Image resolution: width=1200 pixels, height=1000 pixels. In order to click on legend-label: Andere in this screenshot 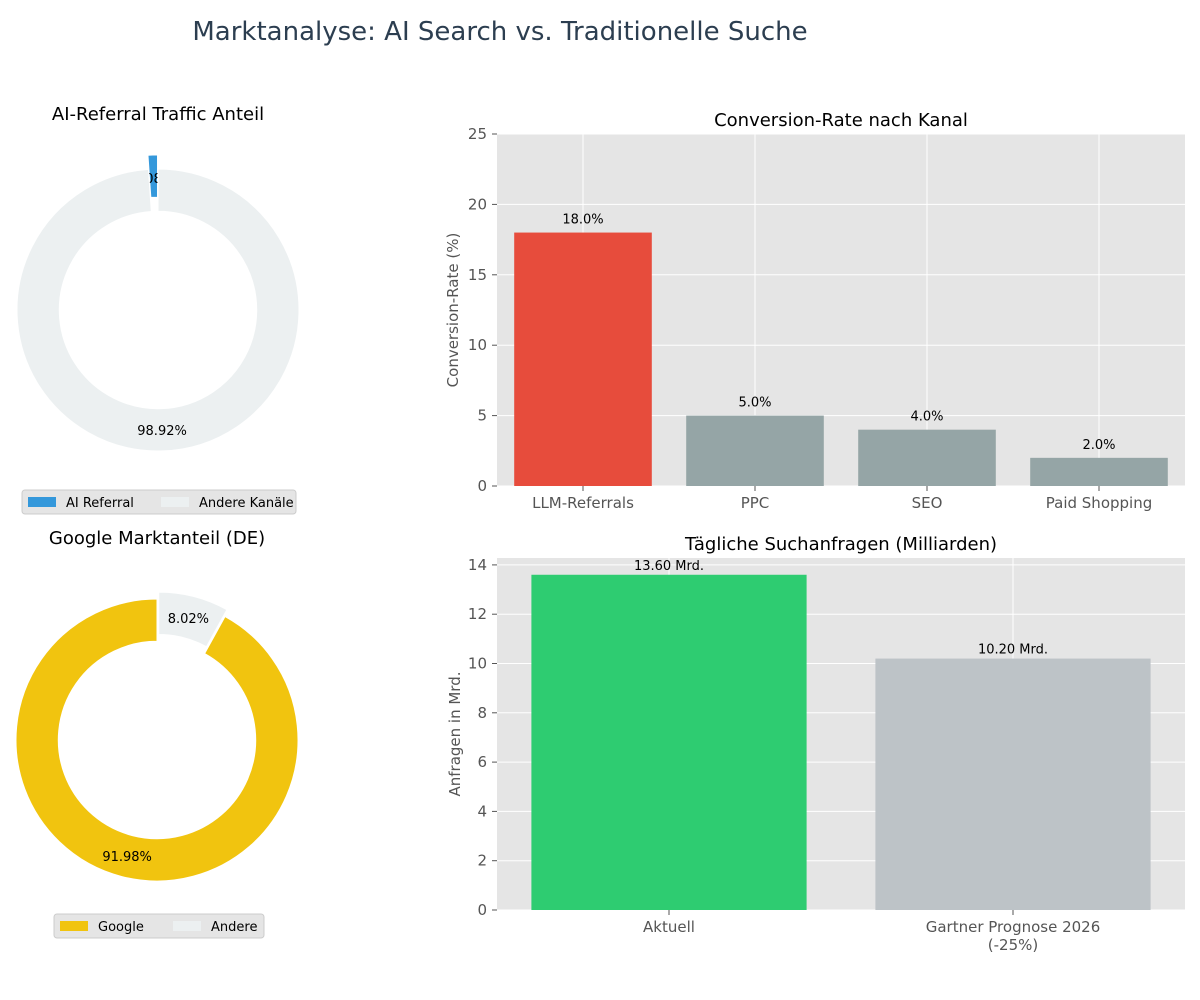, I will do `click(234, 927)`.